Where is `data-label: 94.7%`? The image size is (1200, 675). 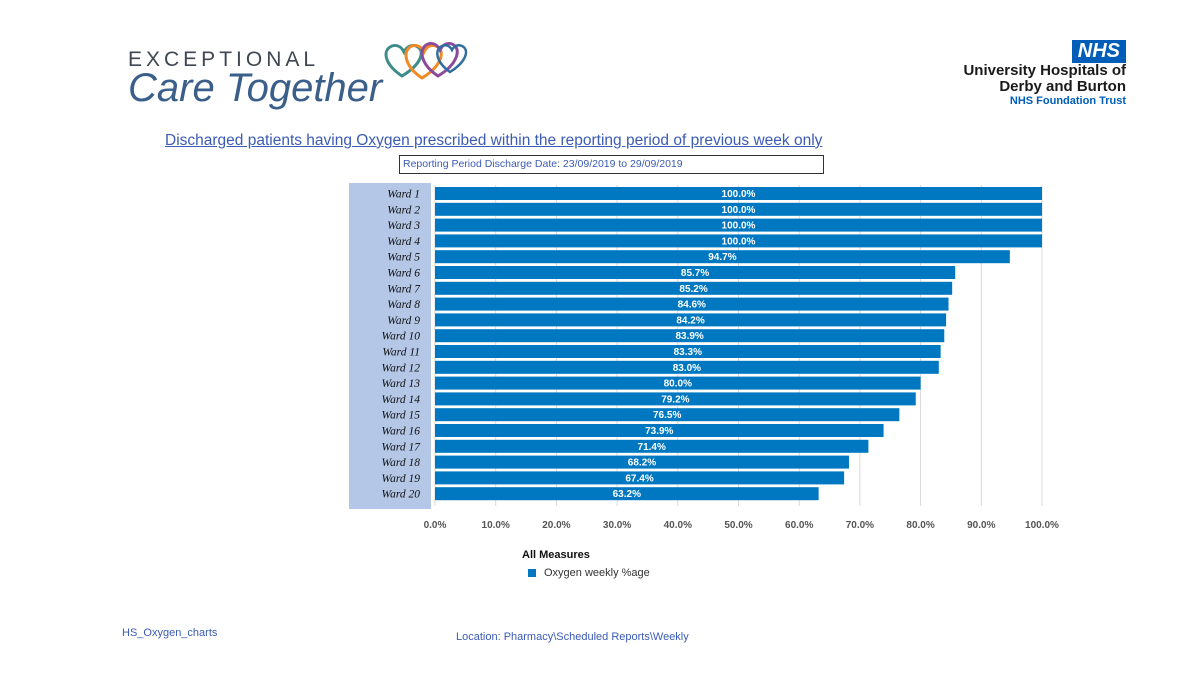
data-label: 94.7% is located at coordinates (722, 257).